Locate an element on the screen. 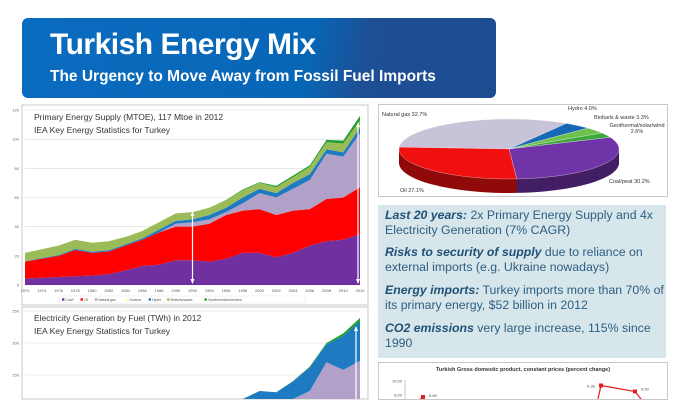 Image resolution: width=681 pixels, height=400 pixels. y-tick-label: 8.00 is located at coordinates (398, 395).